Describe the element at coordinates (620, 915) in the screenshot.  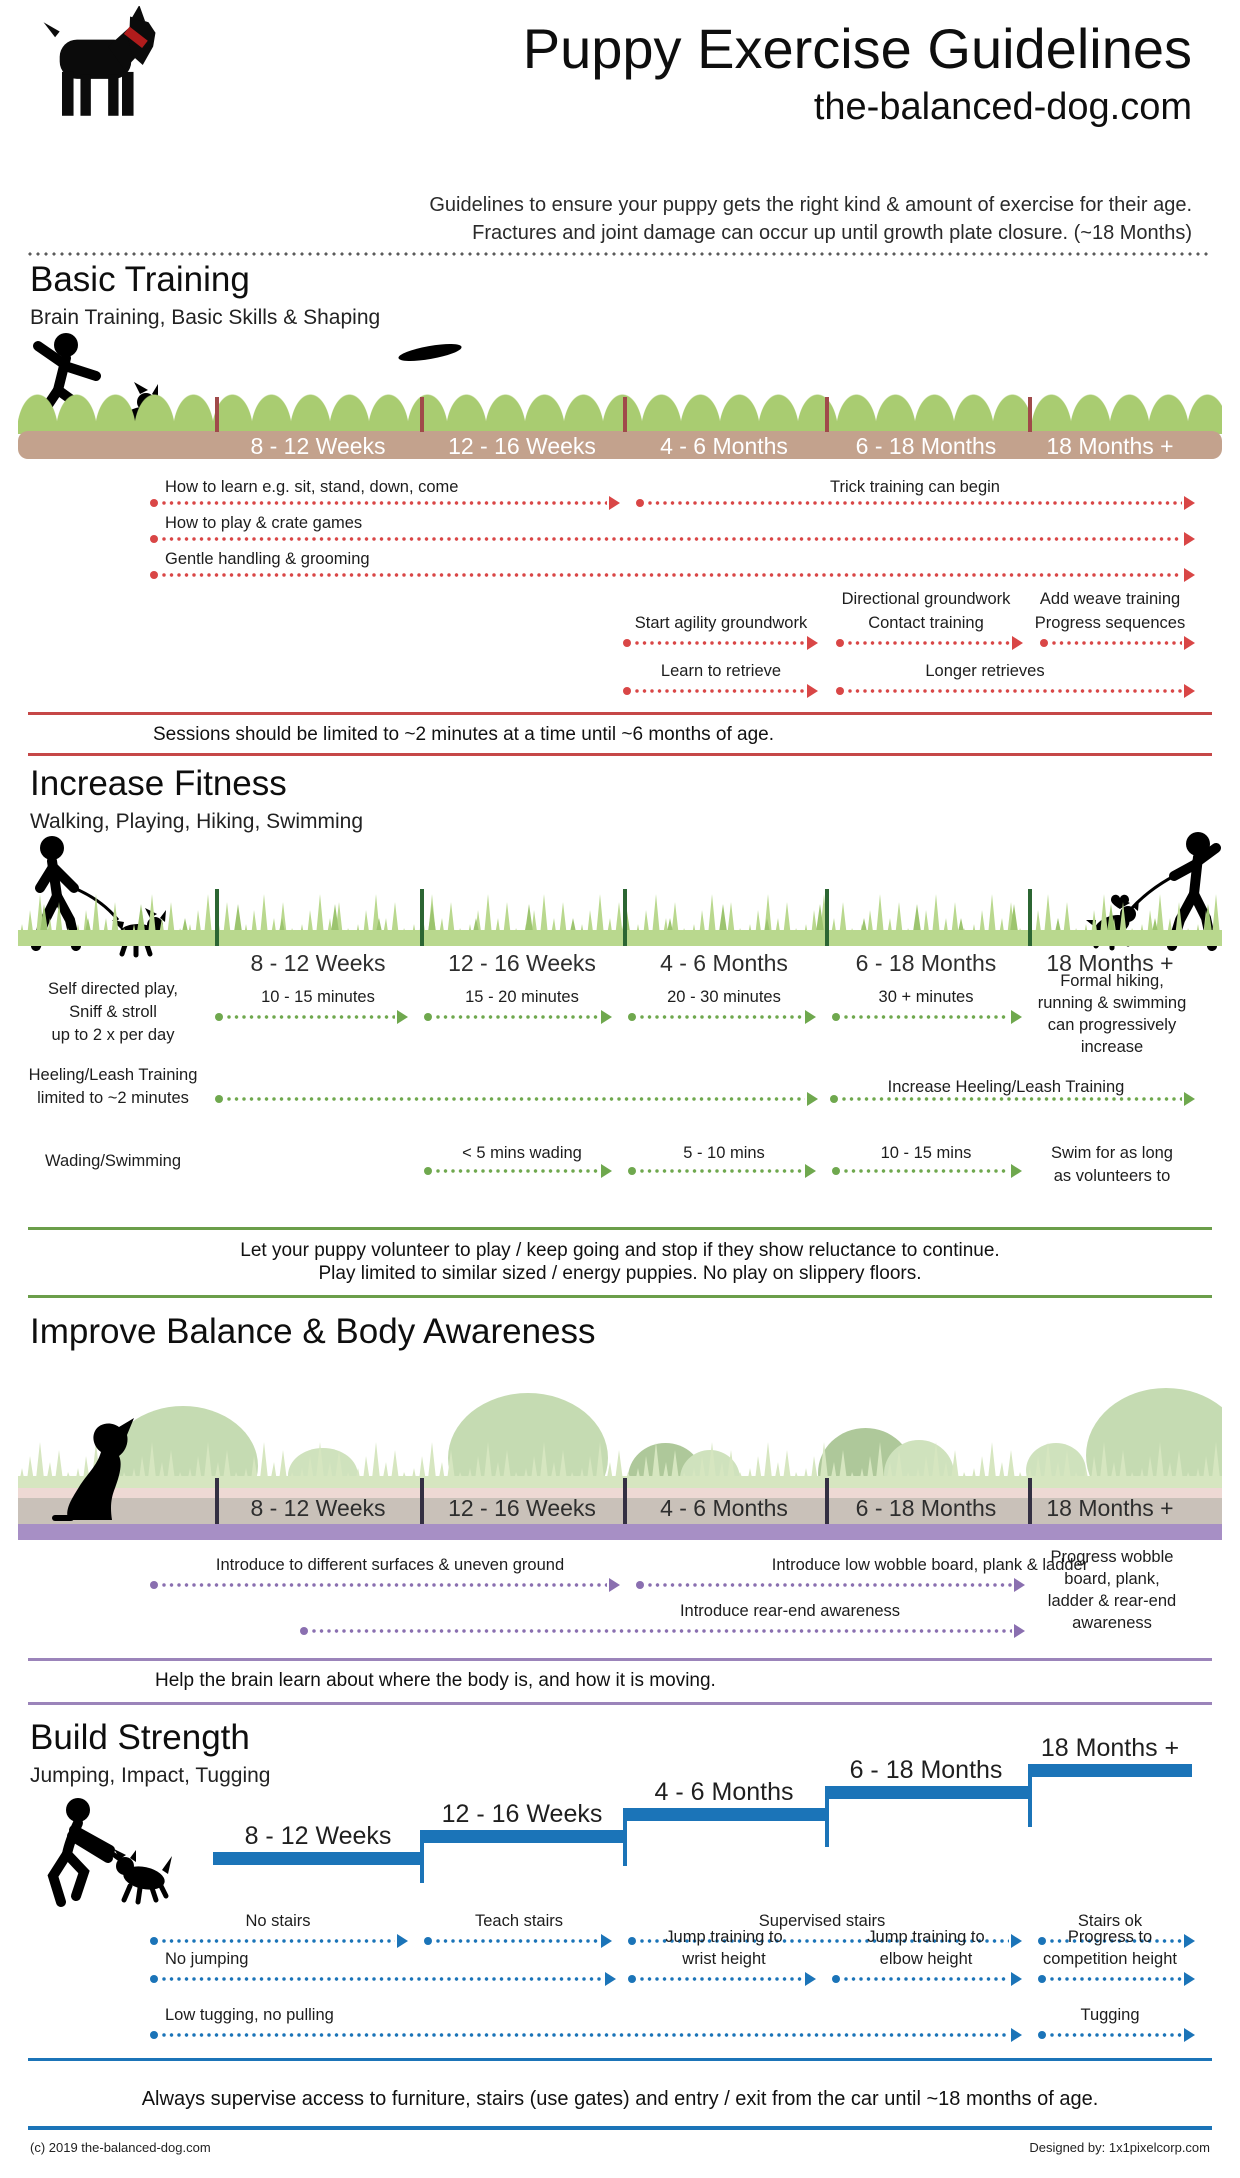
I see `grass-strip-fitness` at that location.